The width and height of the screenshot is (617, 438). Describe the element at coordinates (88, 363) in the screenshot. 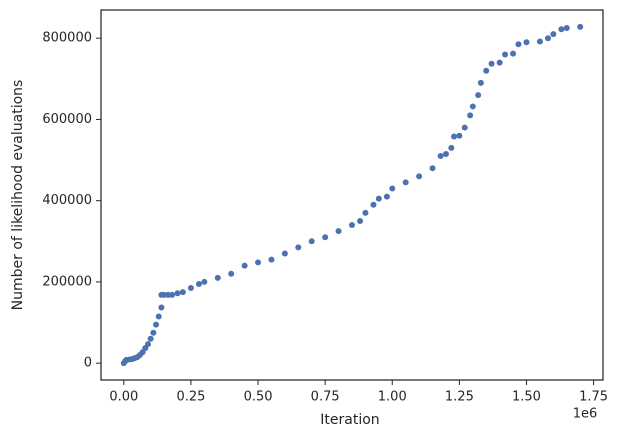

I see `y-tick-label: 0` at that location.